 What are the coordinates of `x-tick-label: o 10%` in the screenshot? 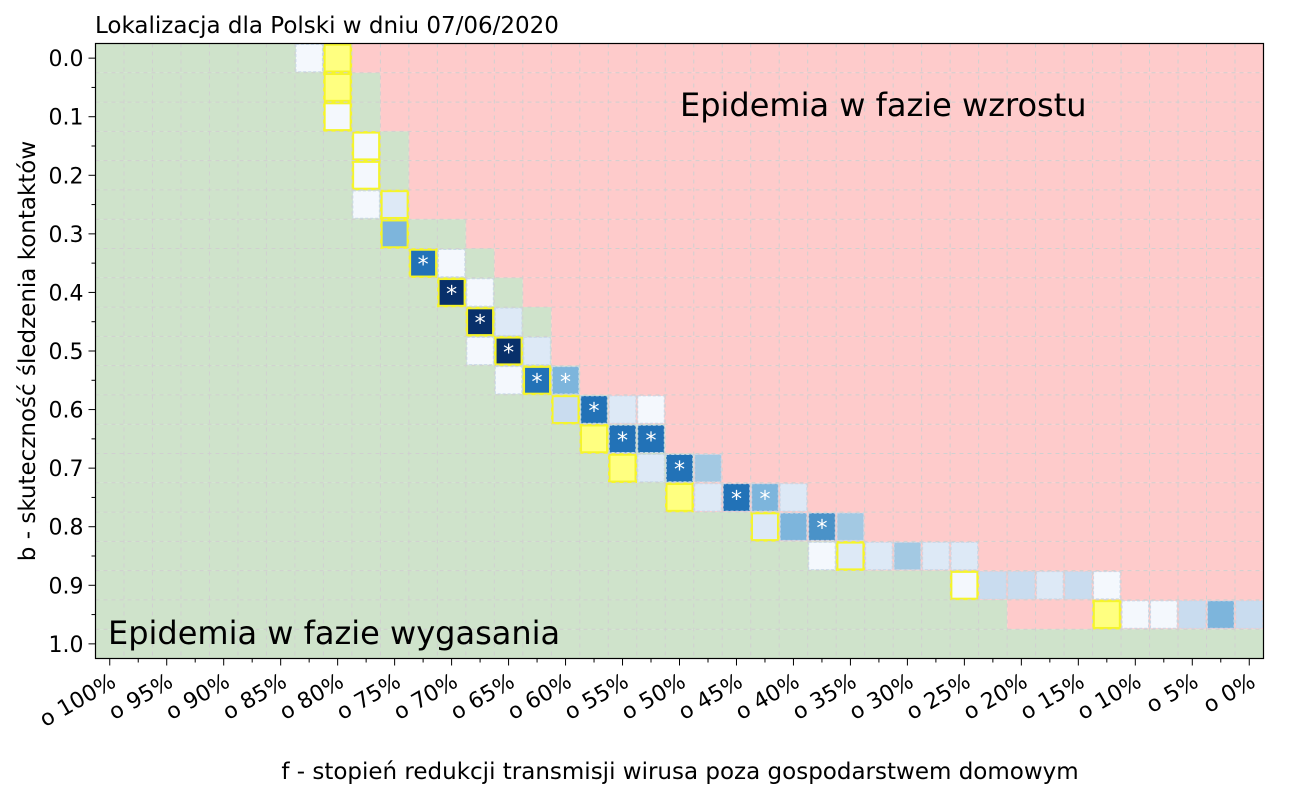 It's located at (1109, 697).